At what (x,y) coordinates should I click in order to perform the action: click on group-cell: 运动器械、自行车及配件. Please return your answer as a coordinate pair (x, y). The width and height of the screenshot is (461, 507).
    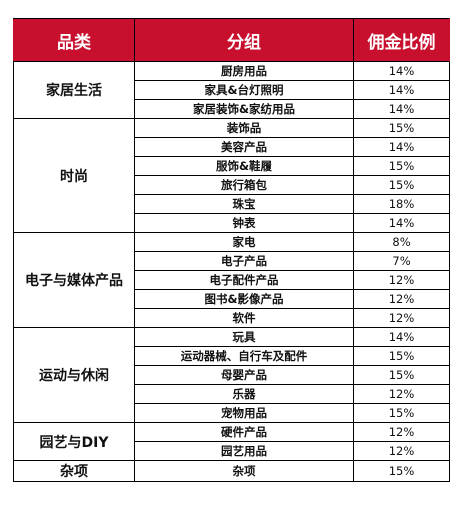
    Looking at the image, I should click on (244, 356).